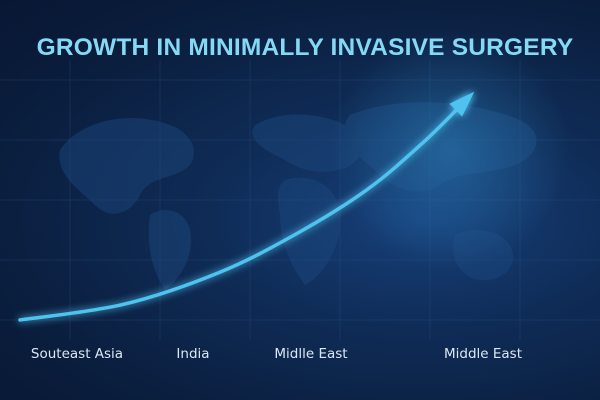 The width and height of the screenshot is (600, 400). Describe the element at coordinates (193, 354) in the screenshot. I see `x-tick-label: India` at that location.